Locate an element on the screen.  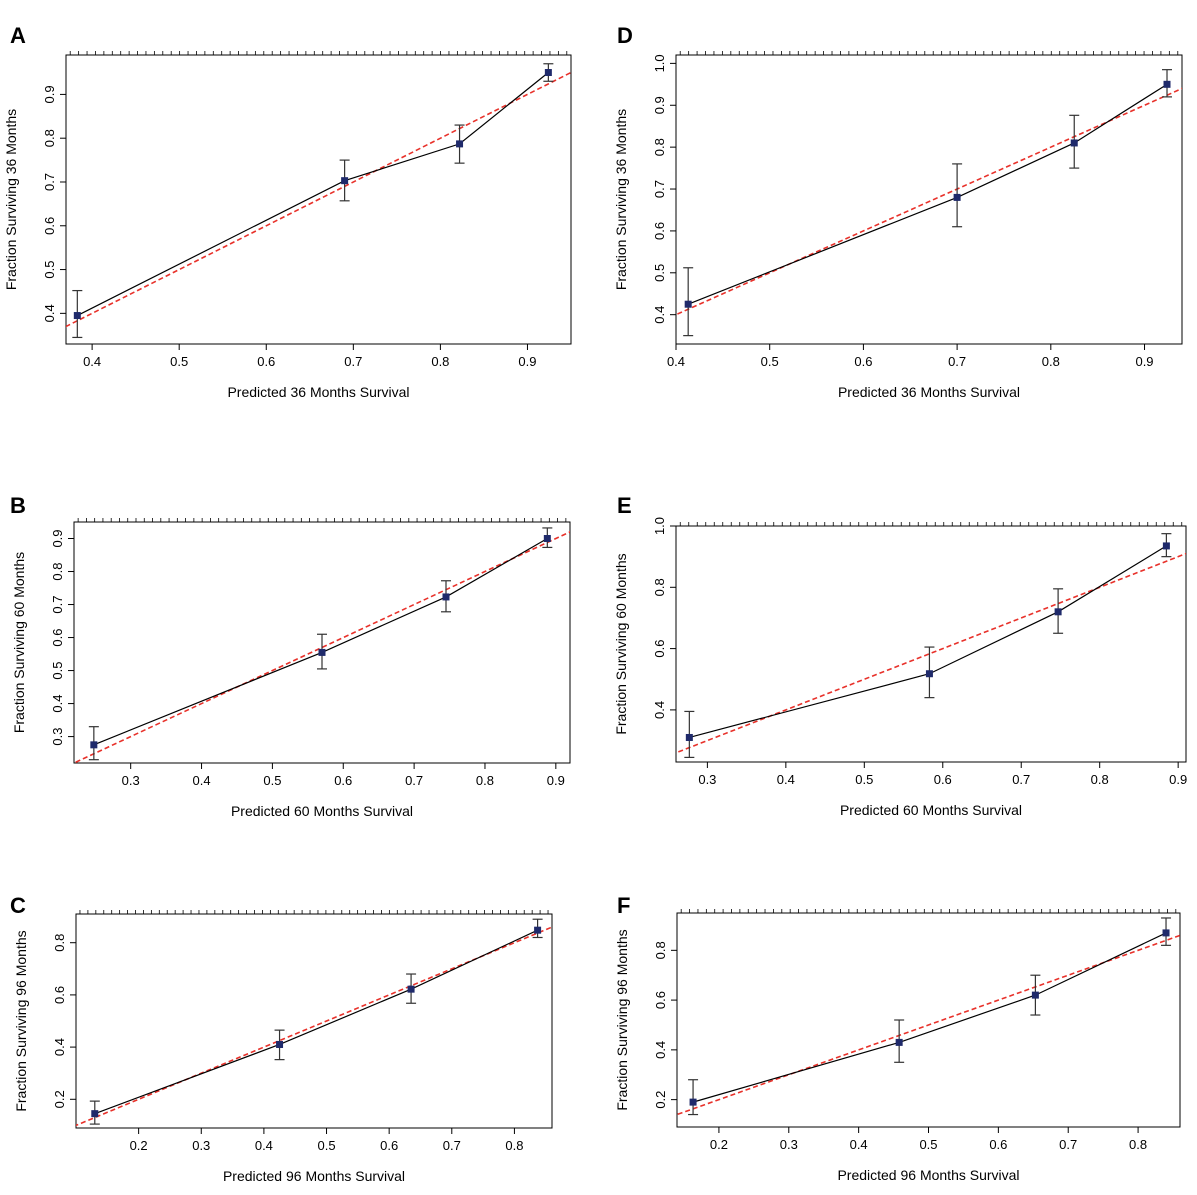
x-tick-label: 0.2 is located at coordinates (719, 1144).